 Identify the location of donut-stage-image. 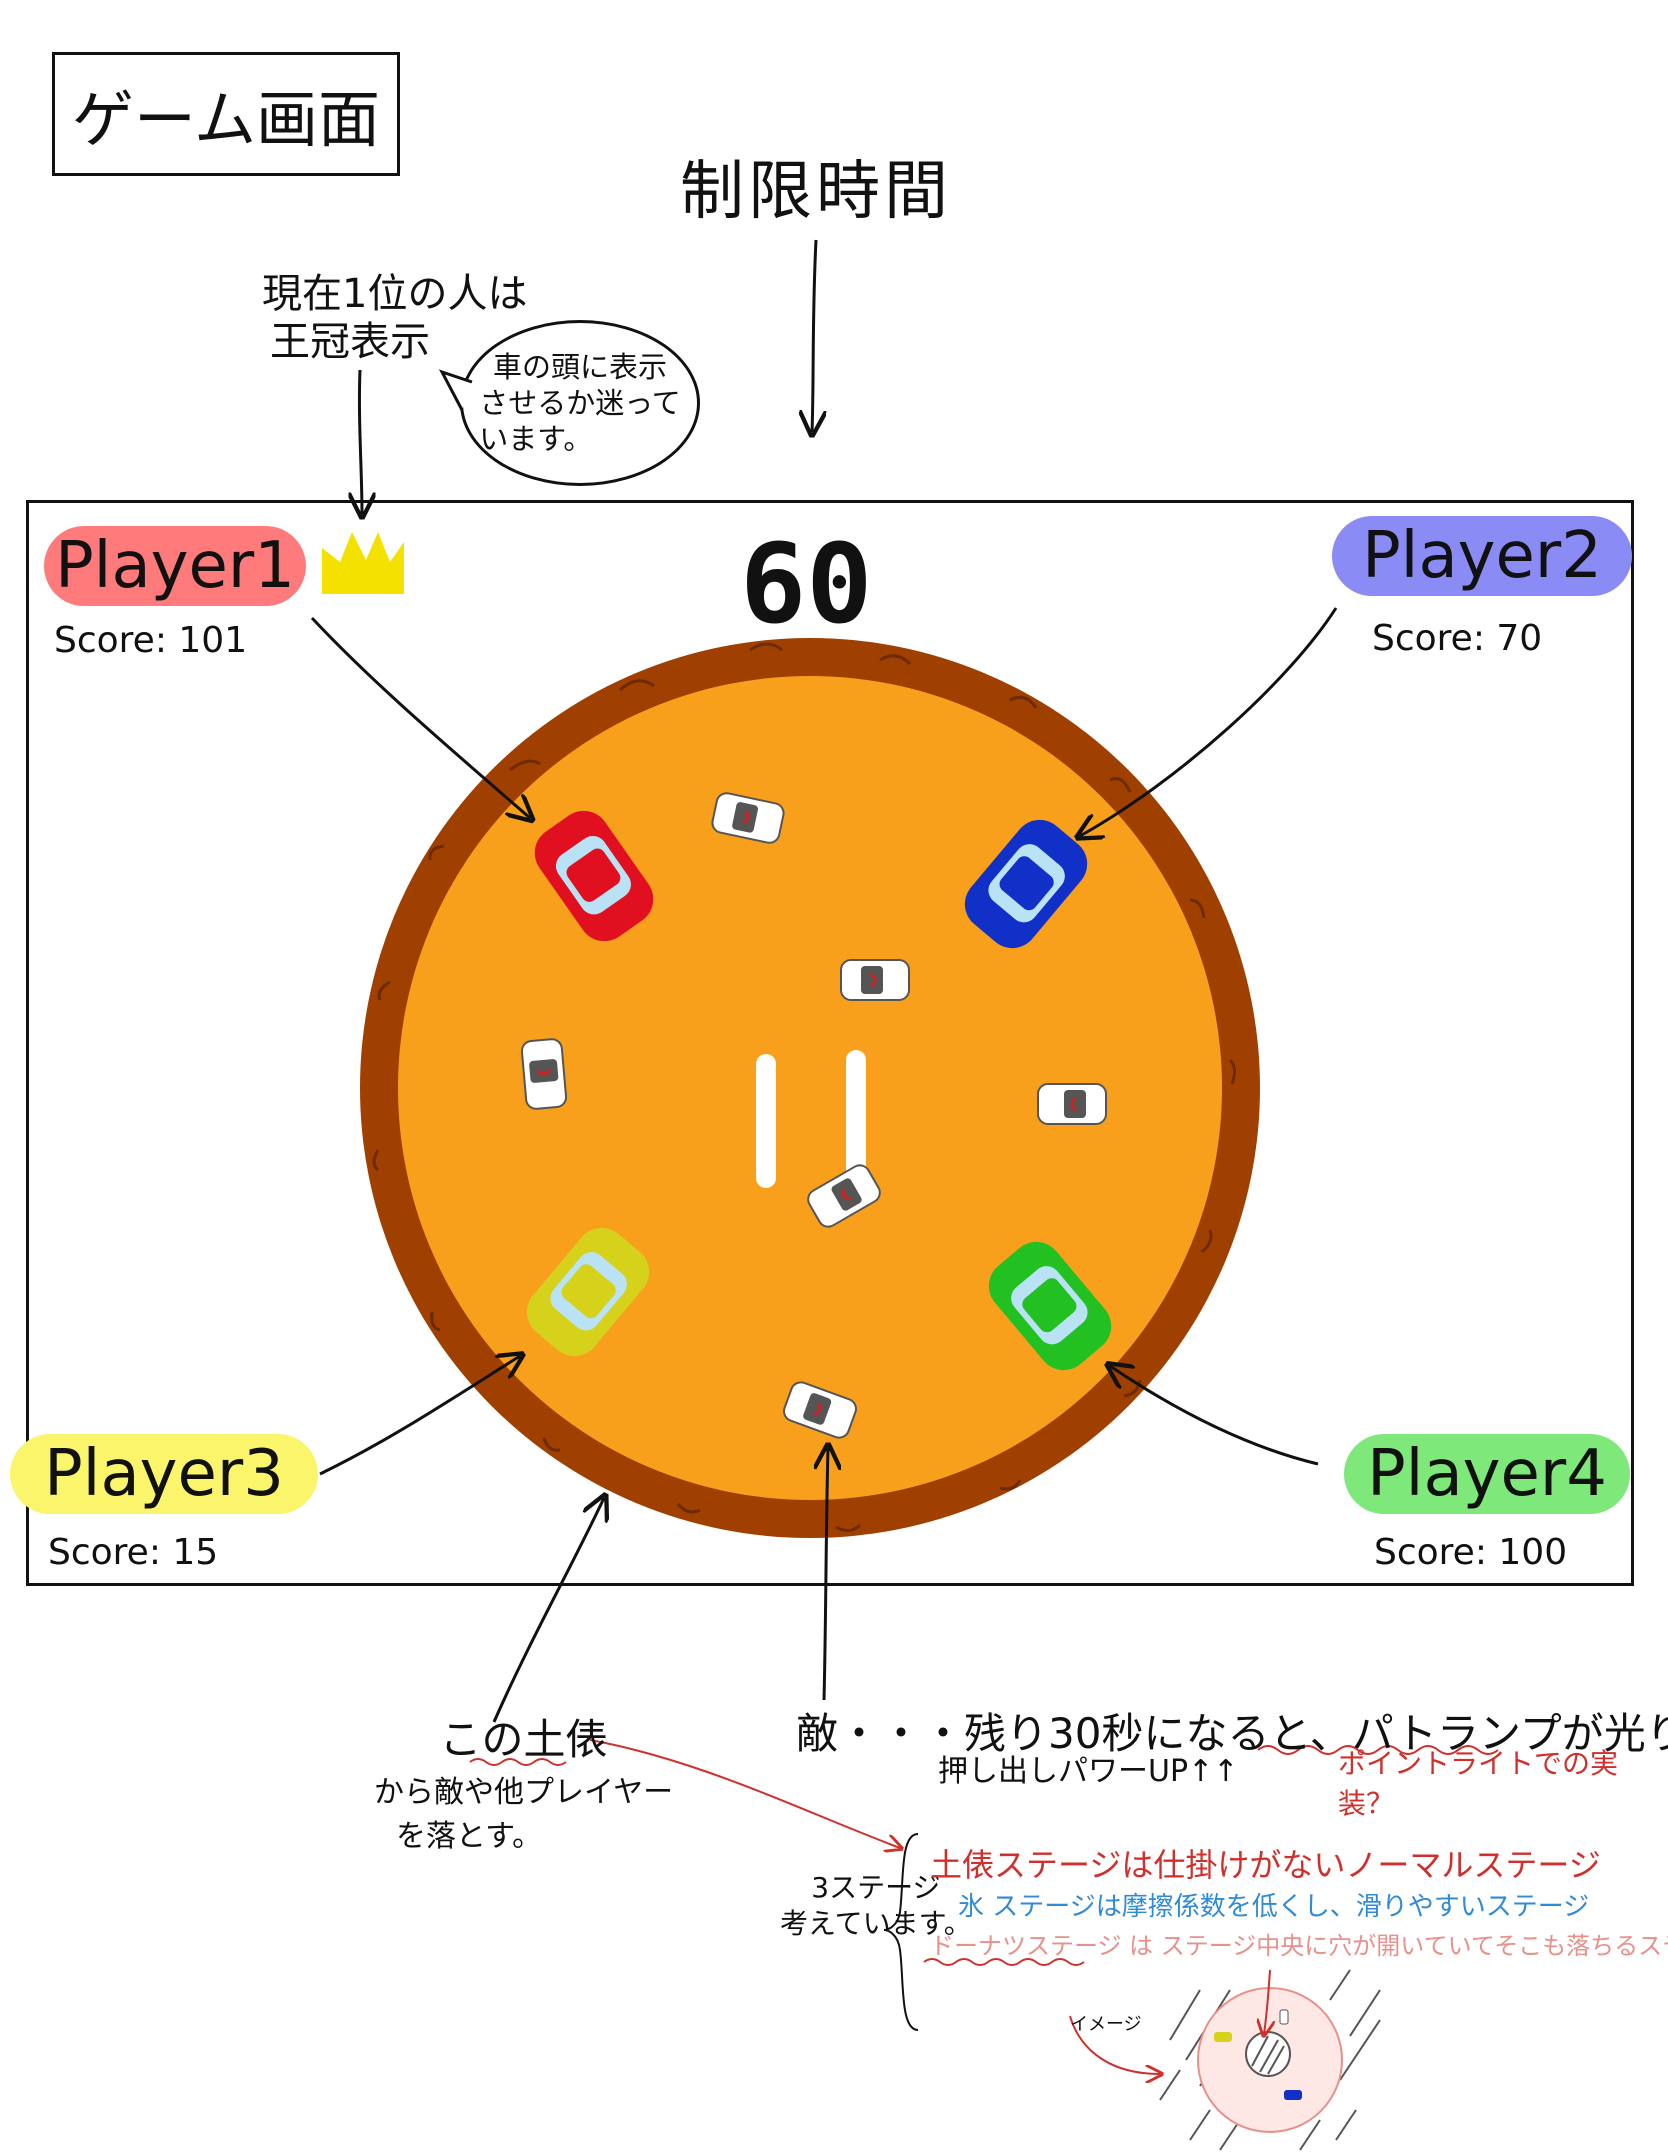
(1270, 2060).